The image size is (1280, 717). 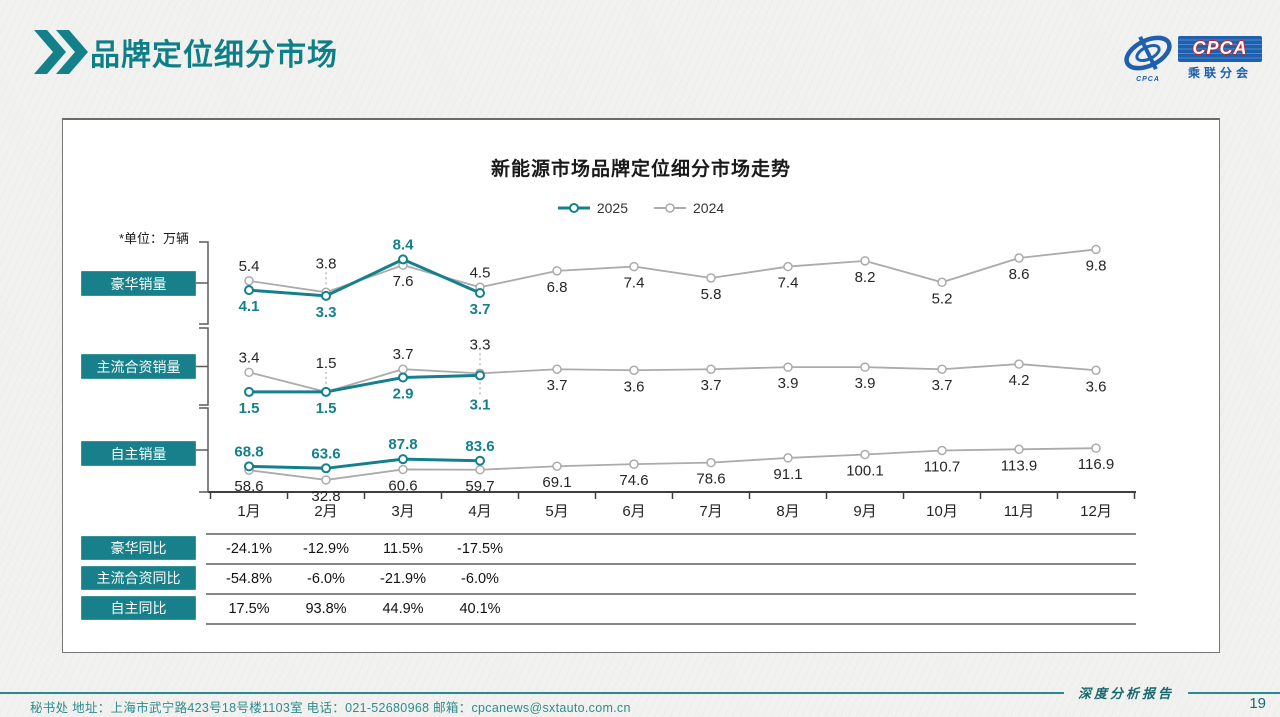 What do you see at coordinates (249, 549) in the screenshot?
I see `svg-text: -24.1%` at bounding box center [249, 549].